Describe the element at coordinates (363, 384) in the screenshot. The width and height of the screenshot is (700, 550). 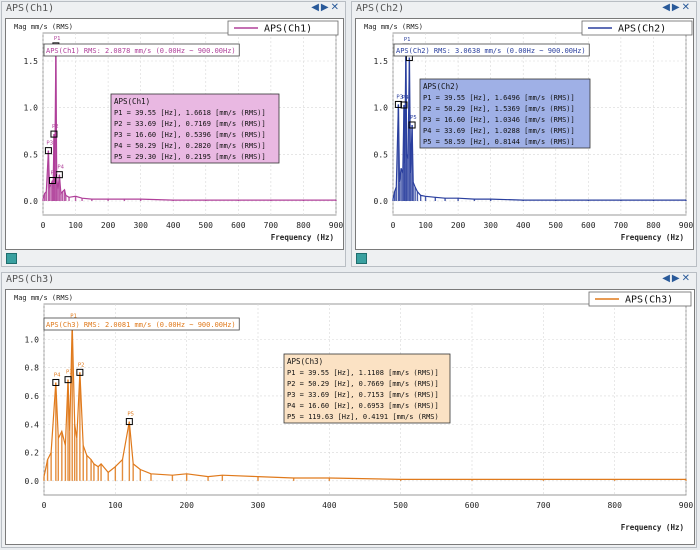
I see `peak-summary-line: P2 = 50.29 [Hz], 0.7669 [mm/s (RMS)]` at that location.